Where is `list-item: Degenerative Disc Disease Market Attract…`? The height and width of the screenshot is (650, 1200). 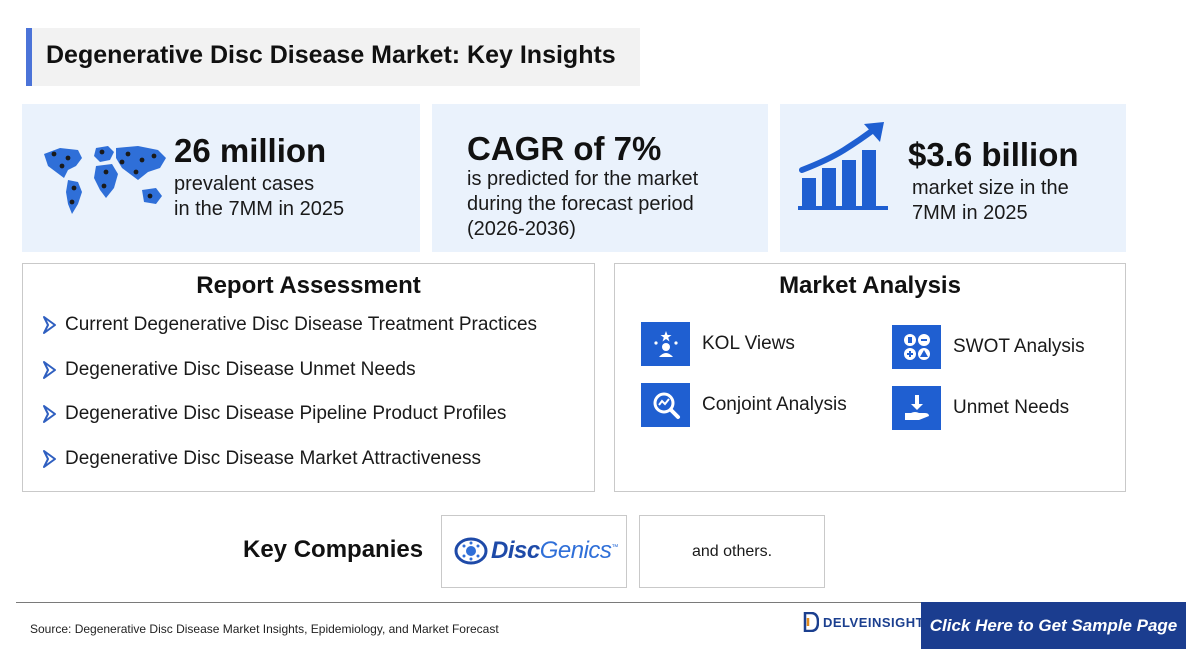
list-item: Degenerative Disc Disease Market Attract… is located at coordinates (260, 459).